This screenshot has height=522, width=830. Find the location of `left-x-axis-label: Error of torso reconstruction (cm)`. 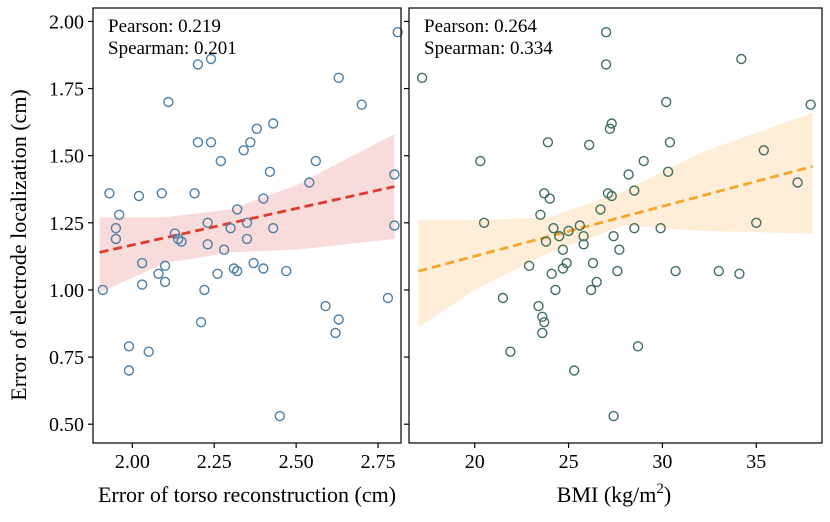

left-x-axis-label: Error of torso reconstruction (cm) is located at coordinates (247, 494).